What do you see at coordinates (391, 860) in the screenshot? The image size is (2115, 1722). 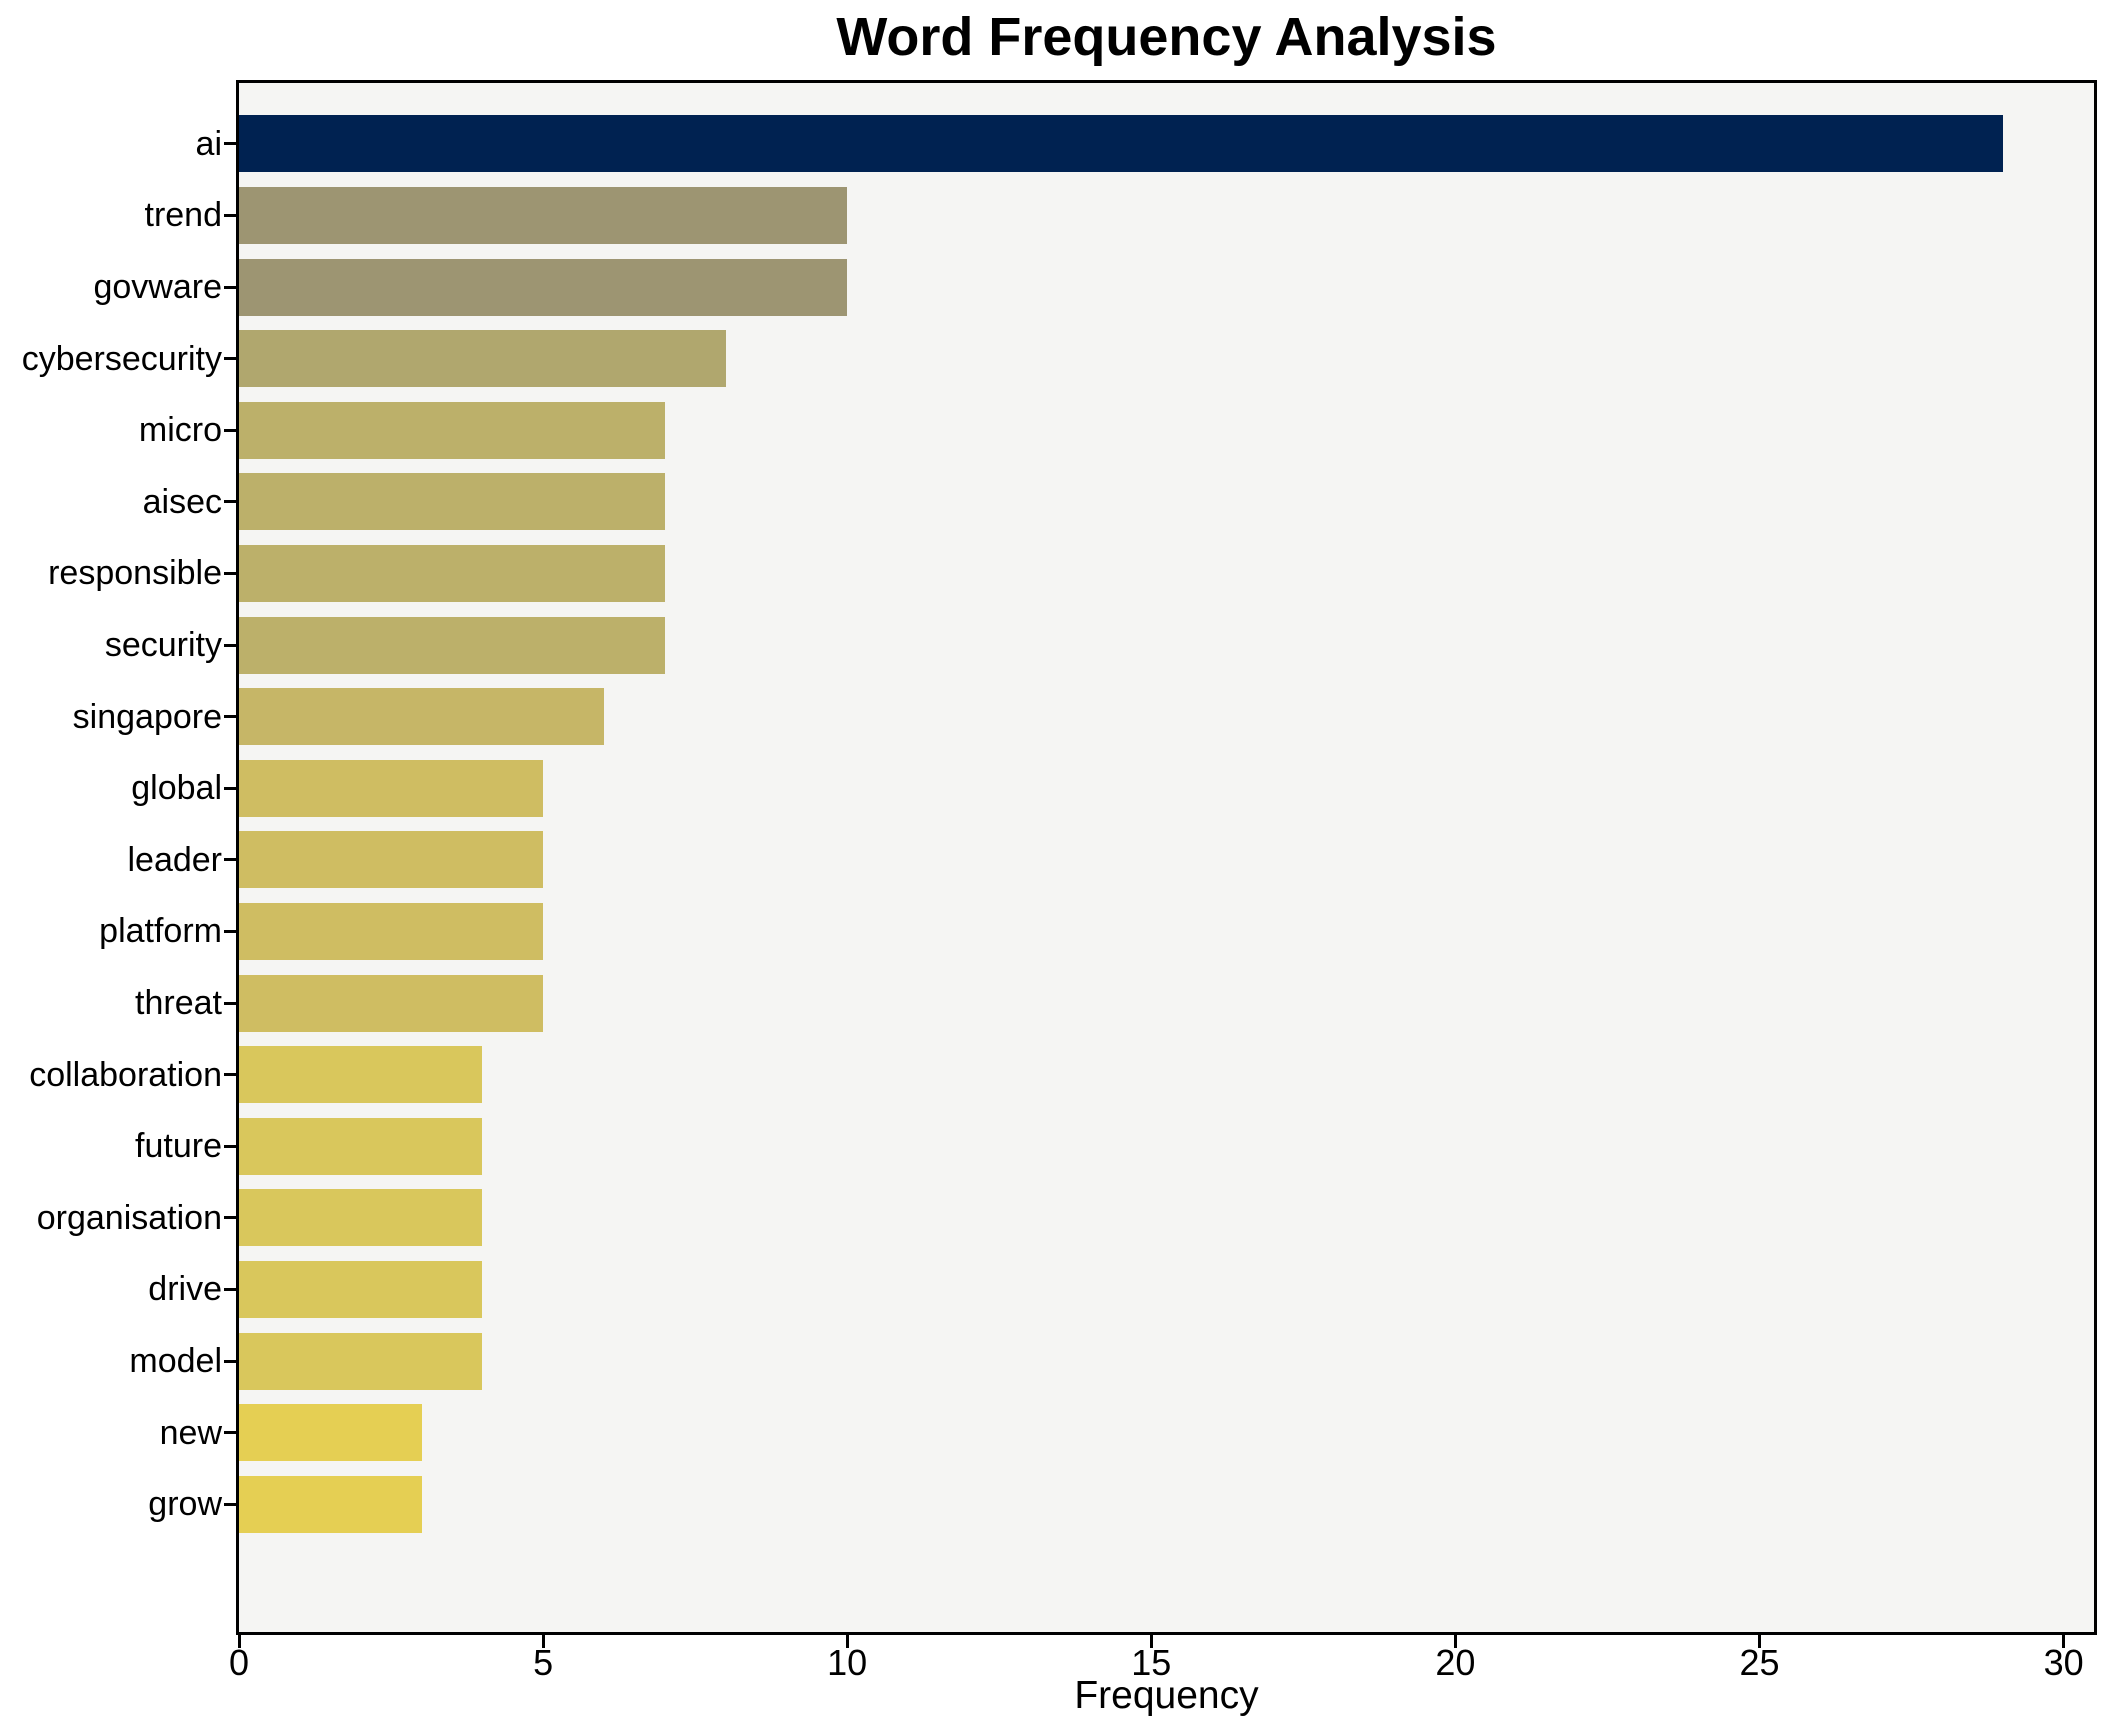 I see `bar-leader` at bounding box center [391, 860].